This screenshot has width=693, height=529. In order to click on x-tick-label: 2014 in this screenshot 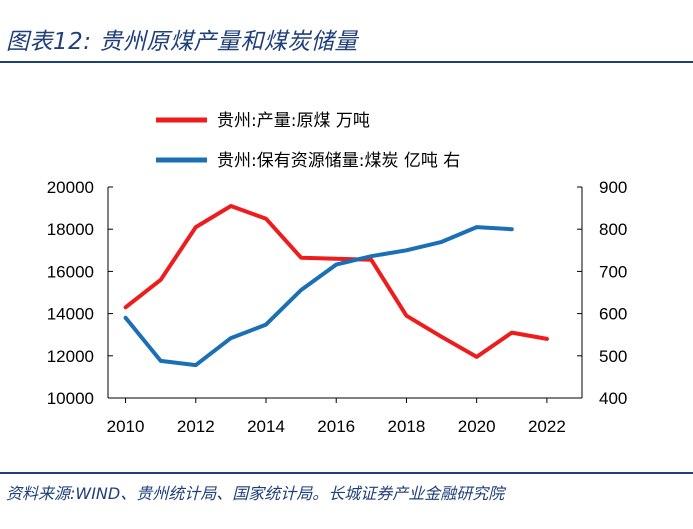, I will do `click(266, 426)`.